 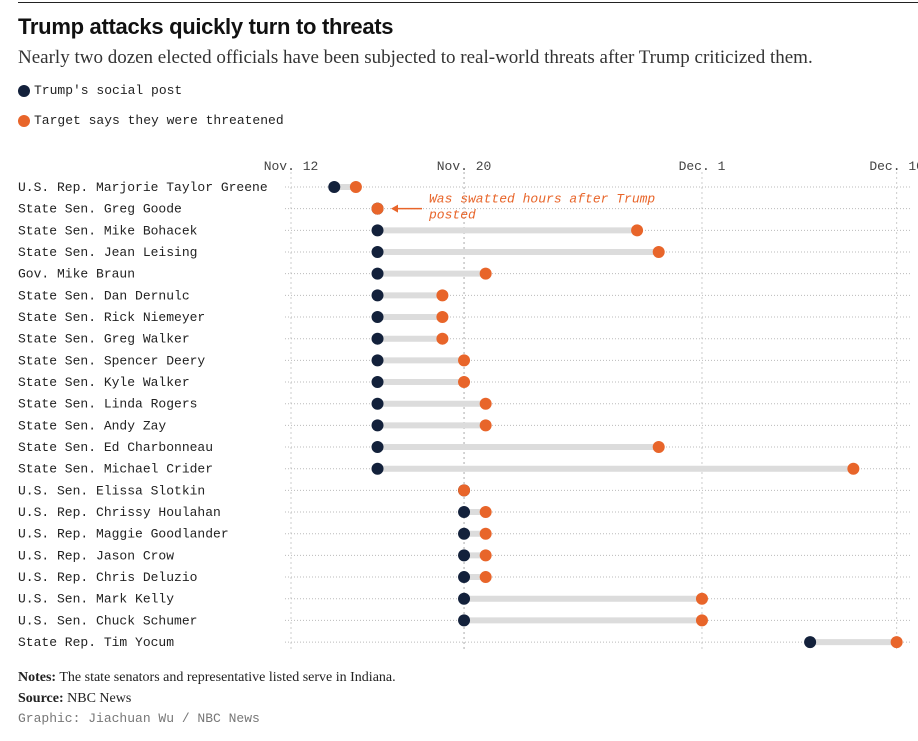 What do you see at coordinates (108, 90) in the screenshot?
I see `legend-label: Trump's social post` at bounding box center [108, 90].